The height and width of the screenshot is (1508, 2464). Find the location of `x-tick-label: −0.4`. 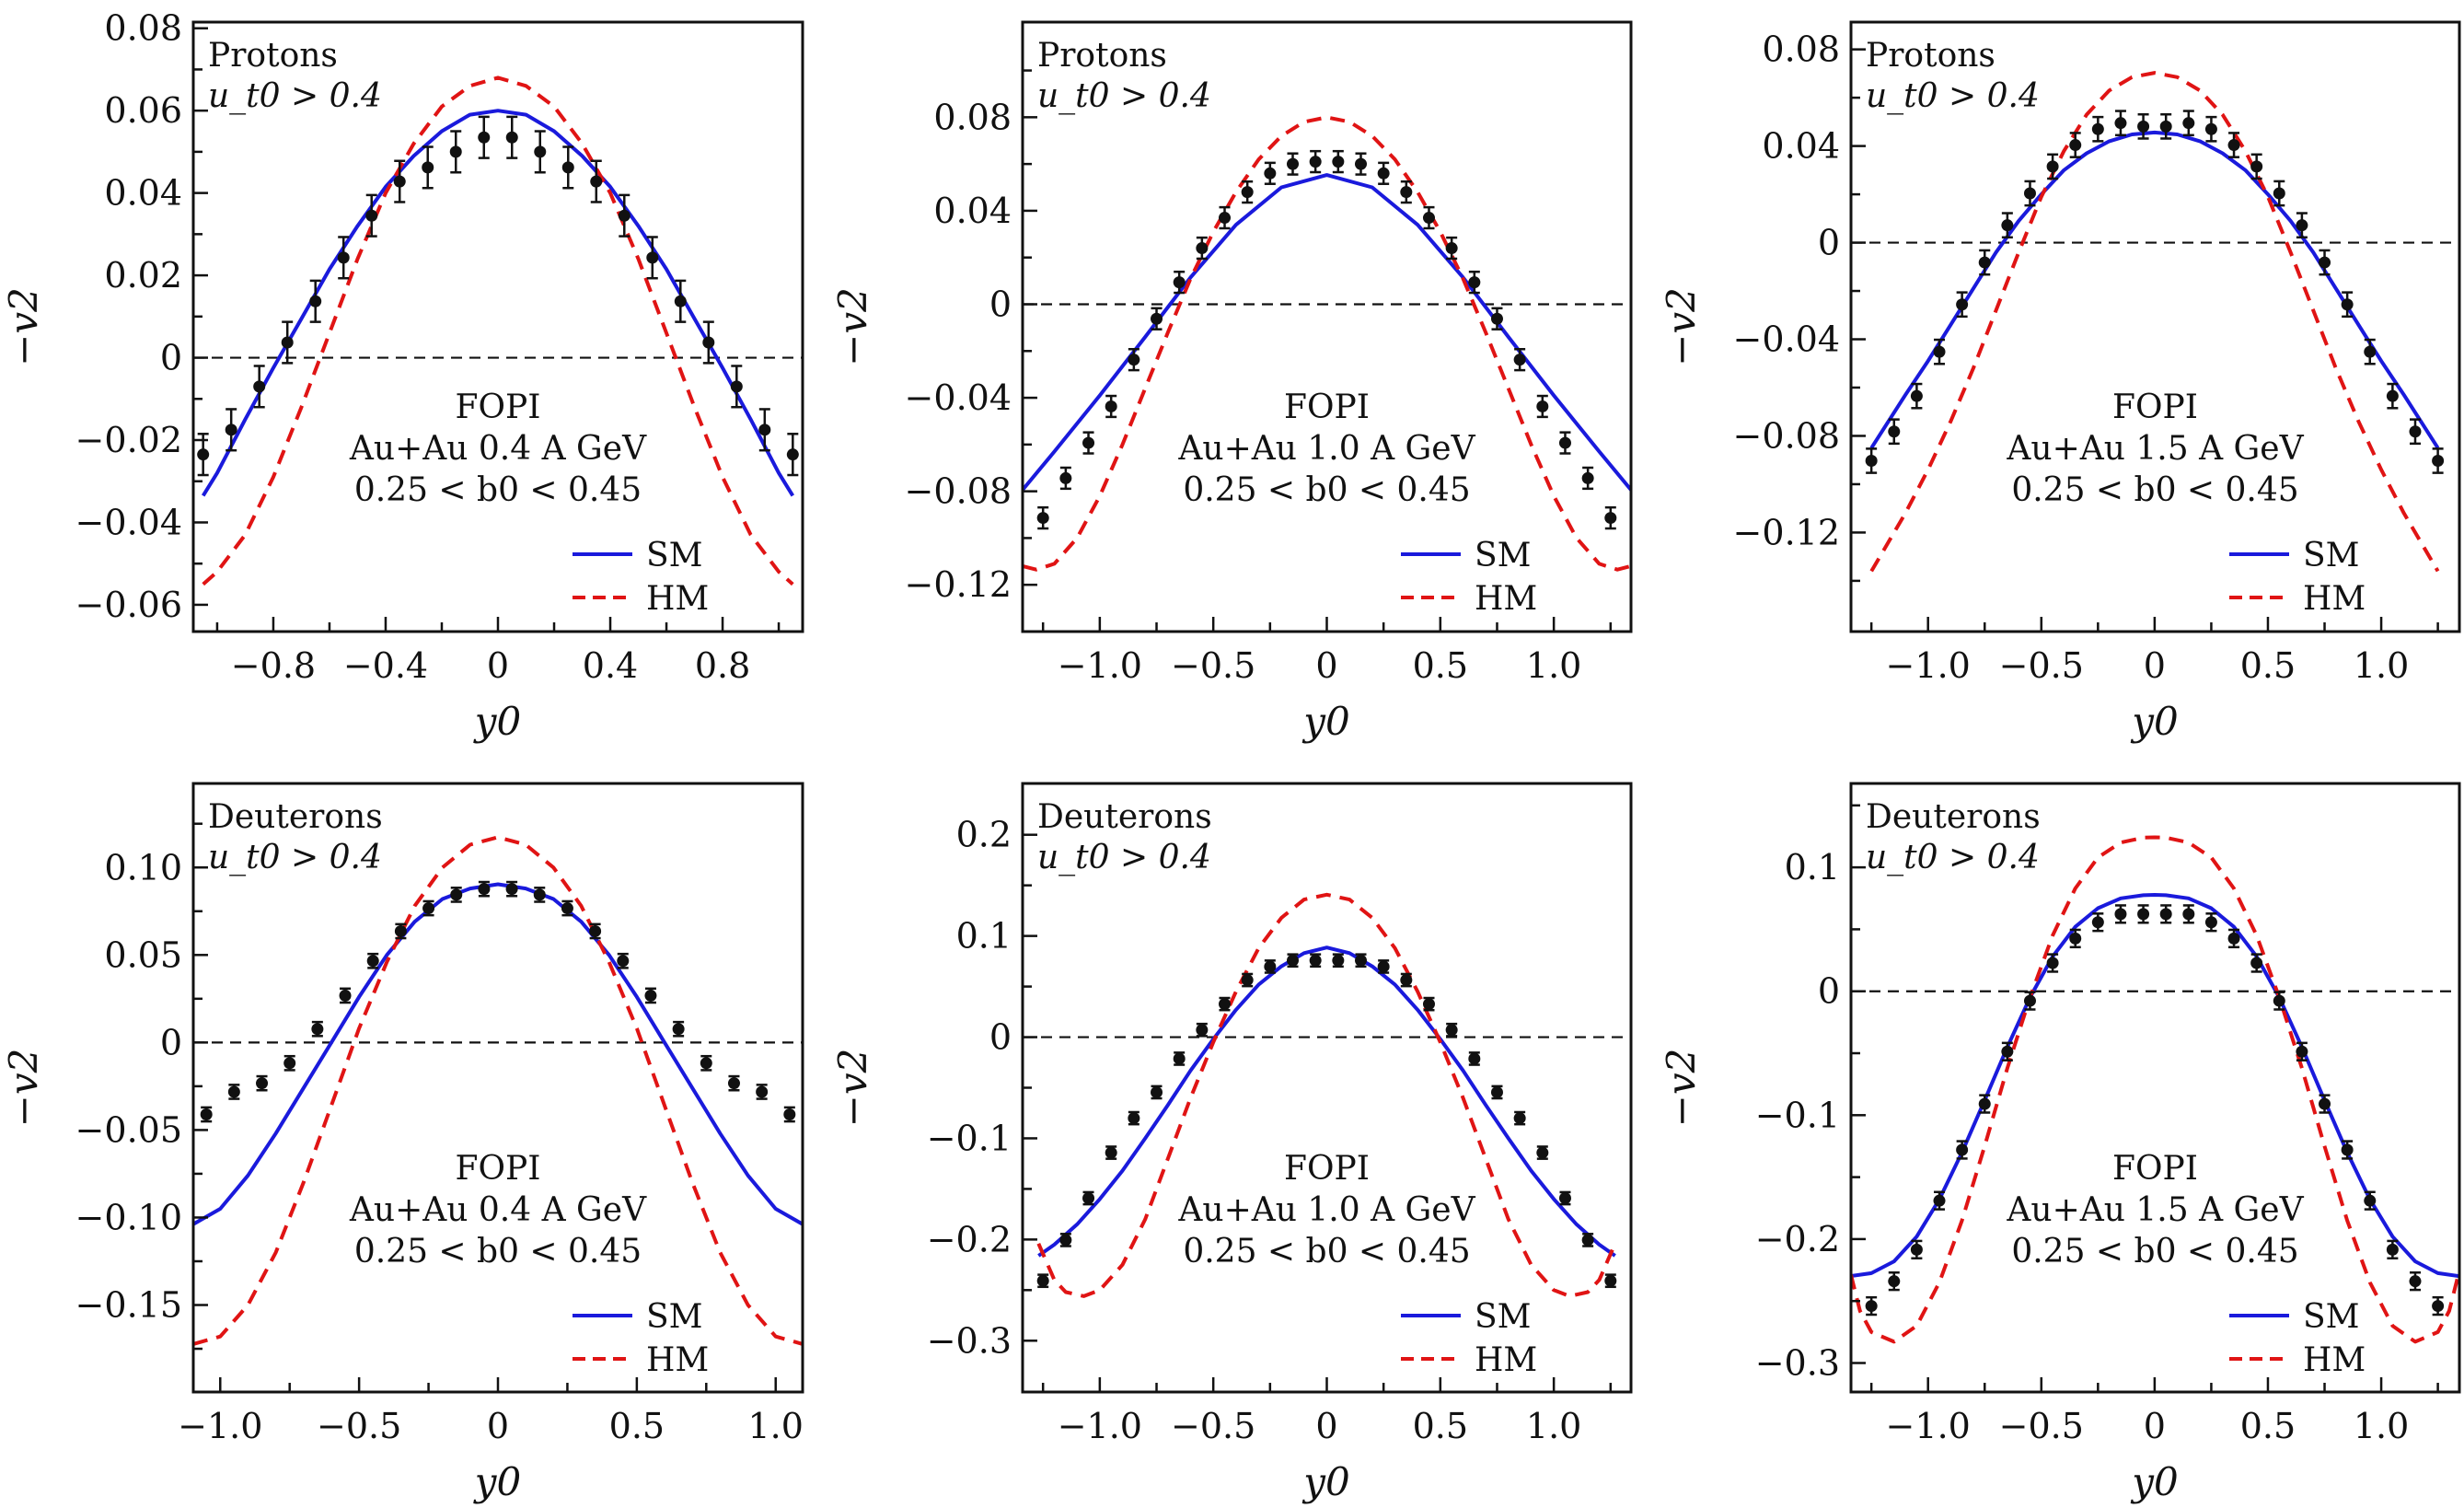

x-tick-label: −0.4 is located at coordinates (385, 665).